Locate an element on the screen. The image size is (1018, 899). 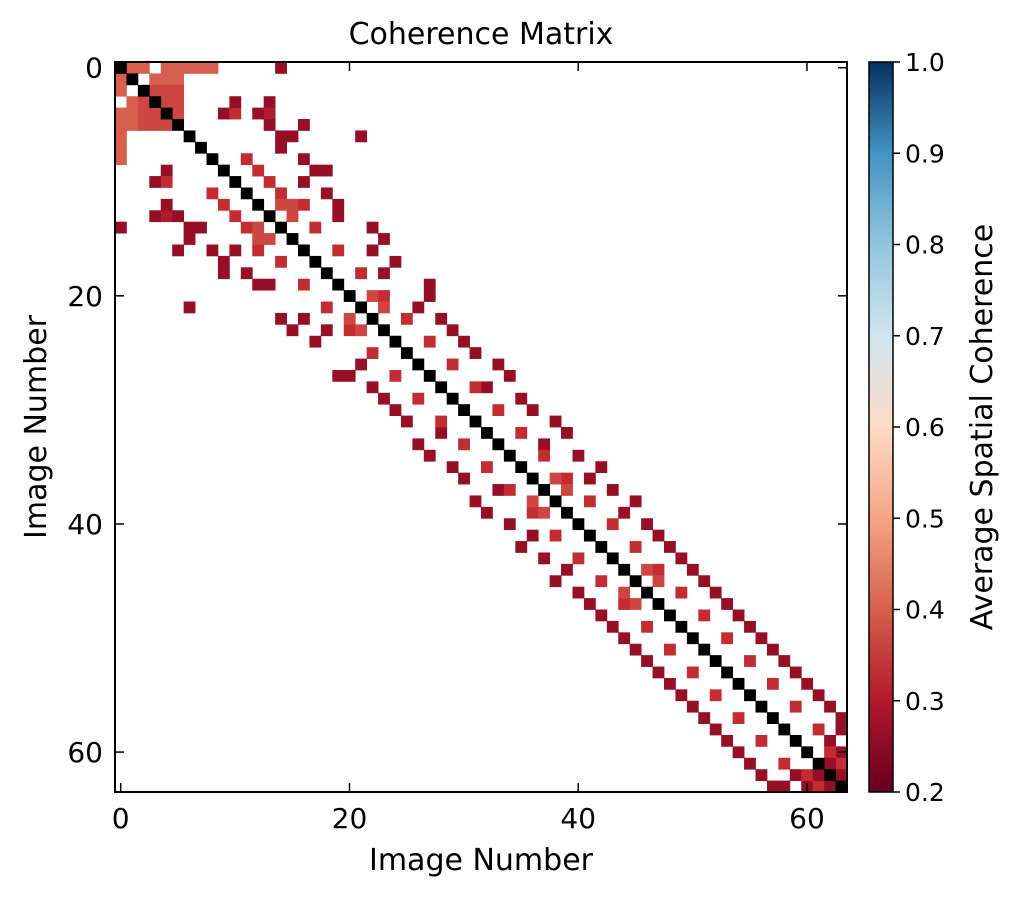
colorbar-ticks: 1.0 0.9 0.8 0.7 0.6 0.5 0.4 0.3 0.2 is located at coordinates (919, 427).